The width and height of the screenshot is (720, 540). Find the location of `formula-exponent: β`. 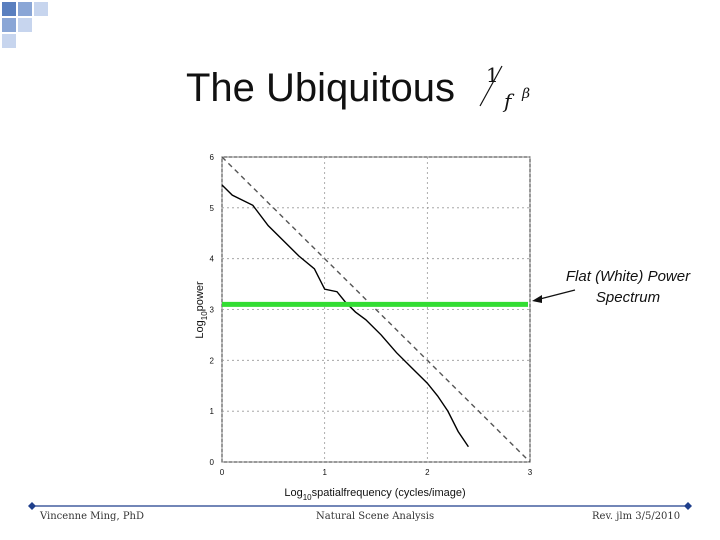

formula-exponent: β is located at coordinates (525, 94).